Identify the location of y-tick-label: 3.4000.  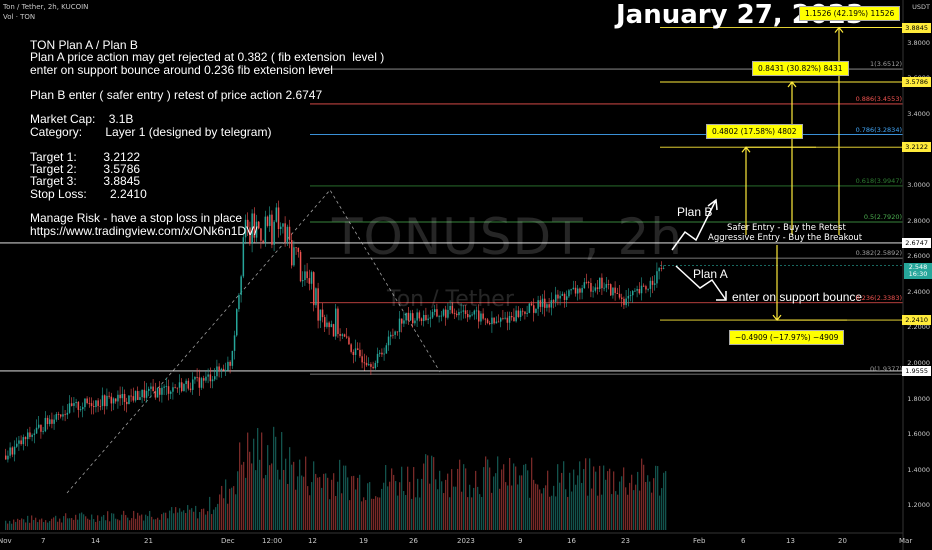
(918, 113).